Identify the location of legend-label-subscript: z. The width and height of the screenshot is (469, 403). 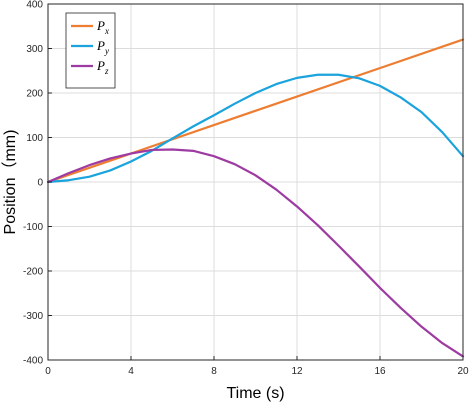
(106, 71).